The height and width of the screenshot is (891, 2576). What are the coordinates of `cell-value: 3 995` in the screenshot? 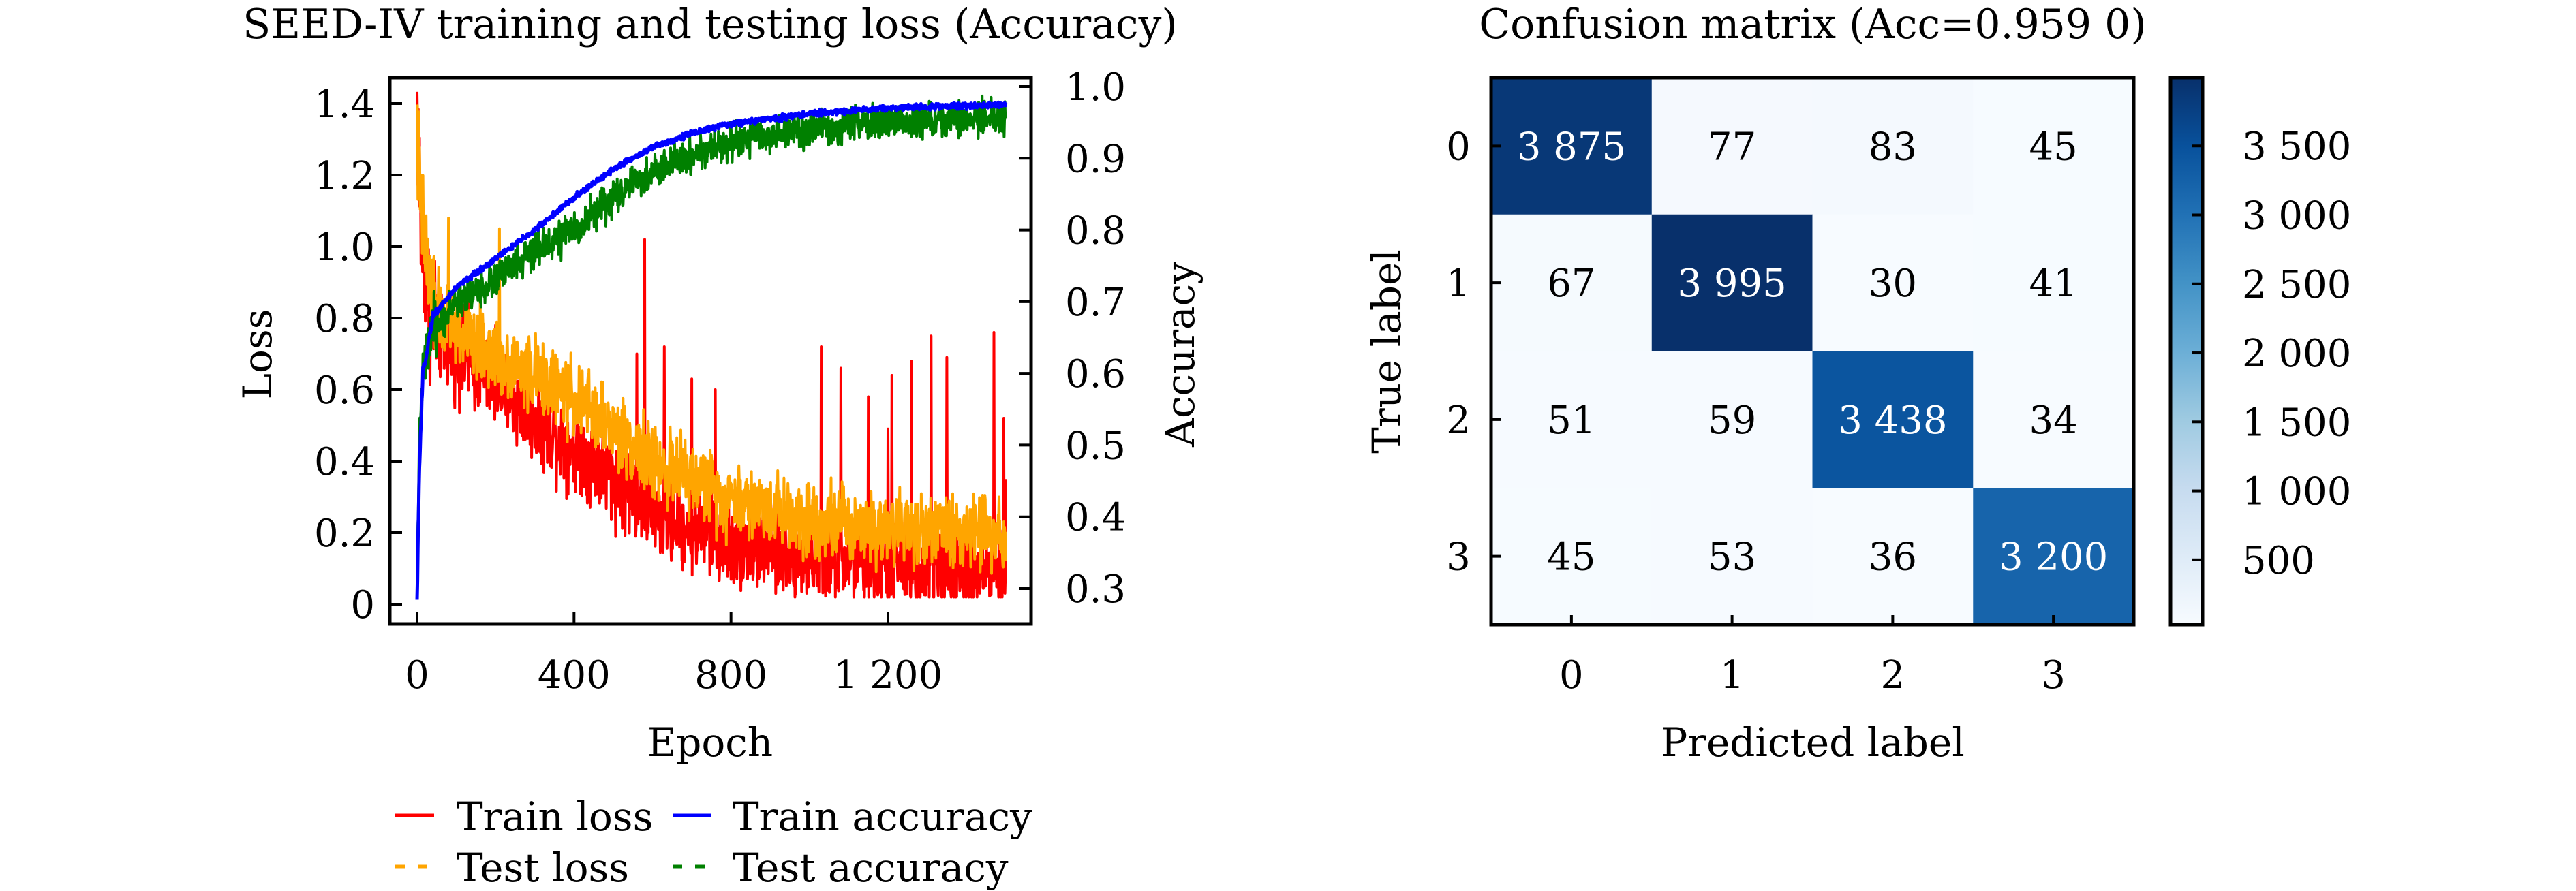 It's located at (1731, 284).